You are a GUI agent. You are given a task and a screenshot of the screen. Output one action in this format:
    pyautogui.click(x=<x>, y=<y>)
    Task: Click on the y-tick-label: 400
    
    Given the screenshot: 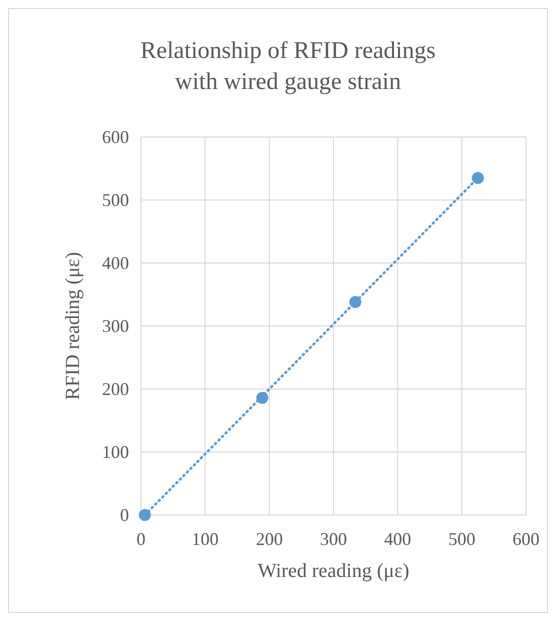 What is the action you would take?
    pyautogui.click(x=115, y=263)
    